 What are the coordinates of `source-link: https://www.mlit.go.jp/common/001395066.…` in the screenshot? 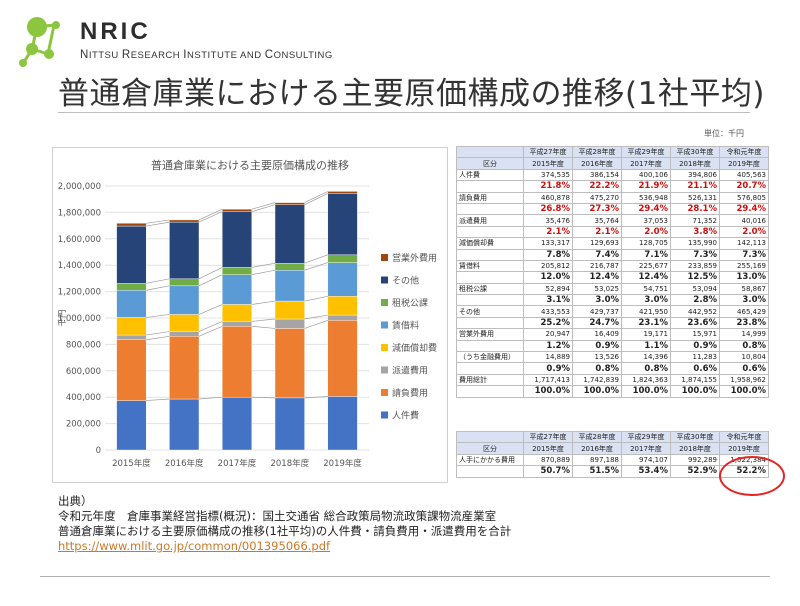 It's located at (194, 546).